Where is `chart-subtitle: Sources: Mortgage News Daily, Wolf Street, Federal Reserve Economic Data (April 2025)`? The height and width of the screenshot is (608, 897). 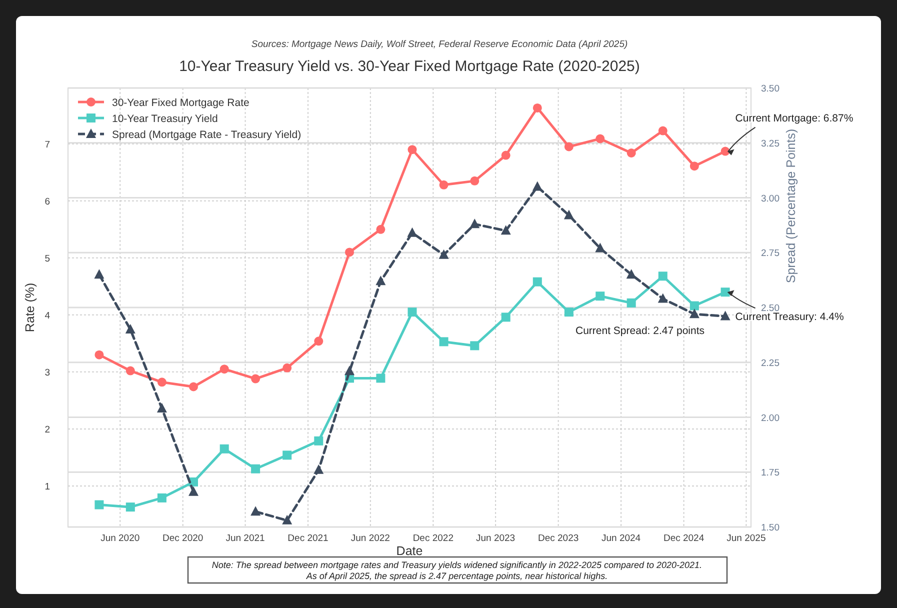
chart-subtitle: Sources: Mortgage News Daily, Wolf Street, Federal Reserve Economic Data (April 2025) is located at coordinates (439, 44).